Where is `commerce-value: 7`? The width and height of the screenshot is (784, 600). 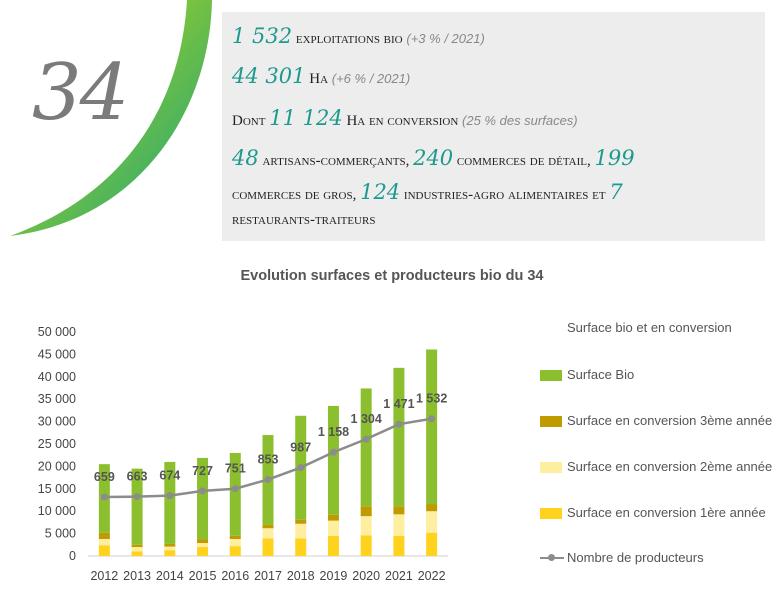 commerce-value: 7 is located at coordinates (616, 192).